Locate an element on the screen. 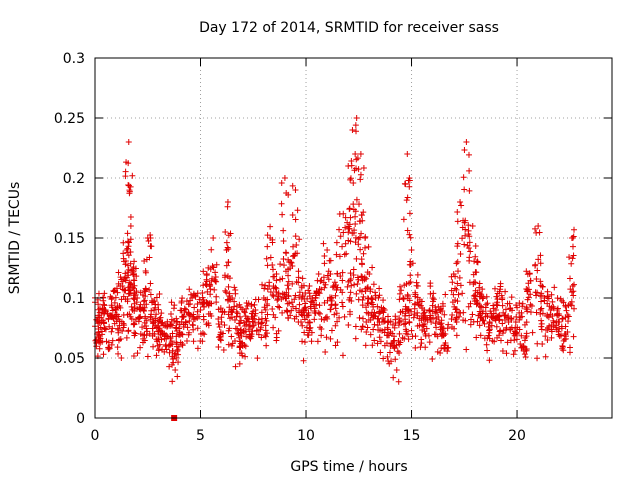 Image resolution: width=640 pixels, height=480 pixels. x-tick-label: 20 is located at coordinates (517, 436).